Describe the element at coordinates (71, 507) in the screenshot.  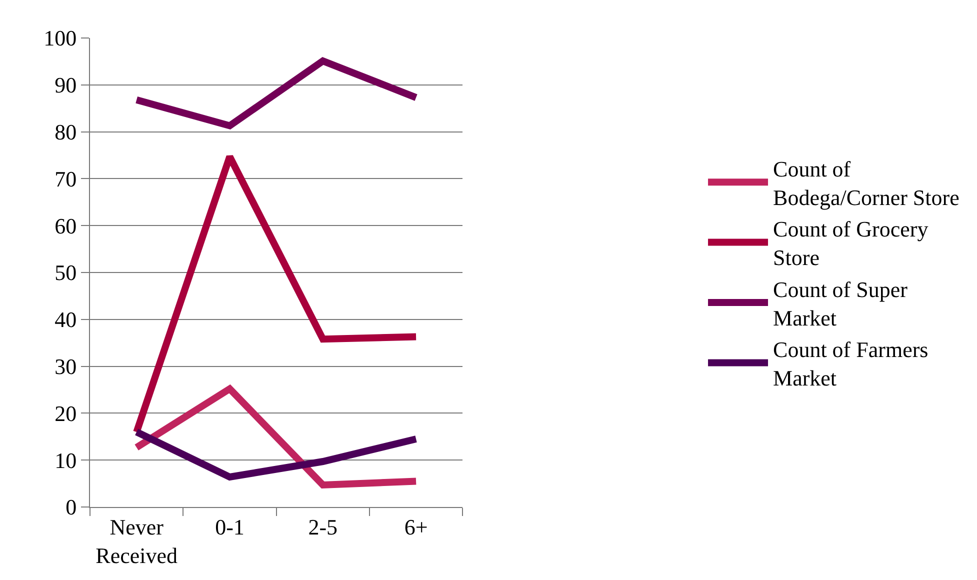
I see `y-tick-label: 0` at that location.